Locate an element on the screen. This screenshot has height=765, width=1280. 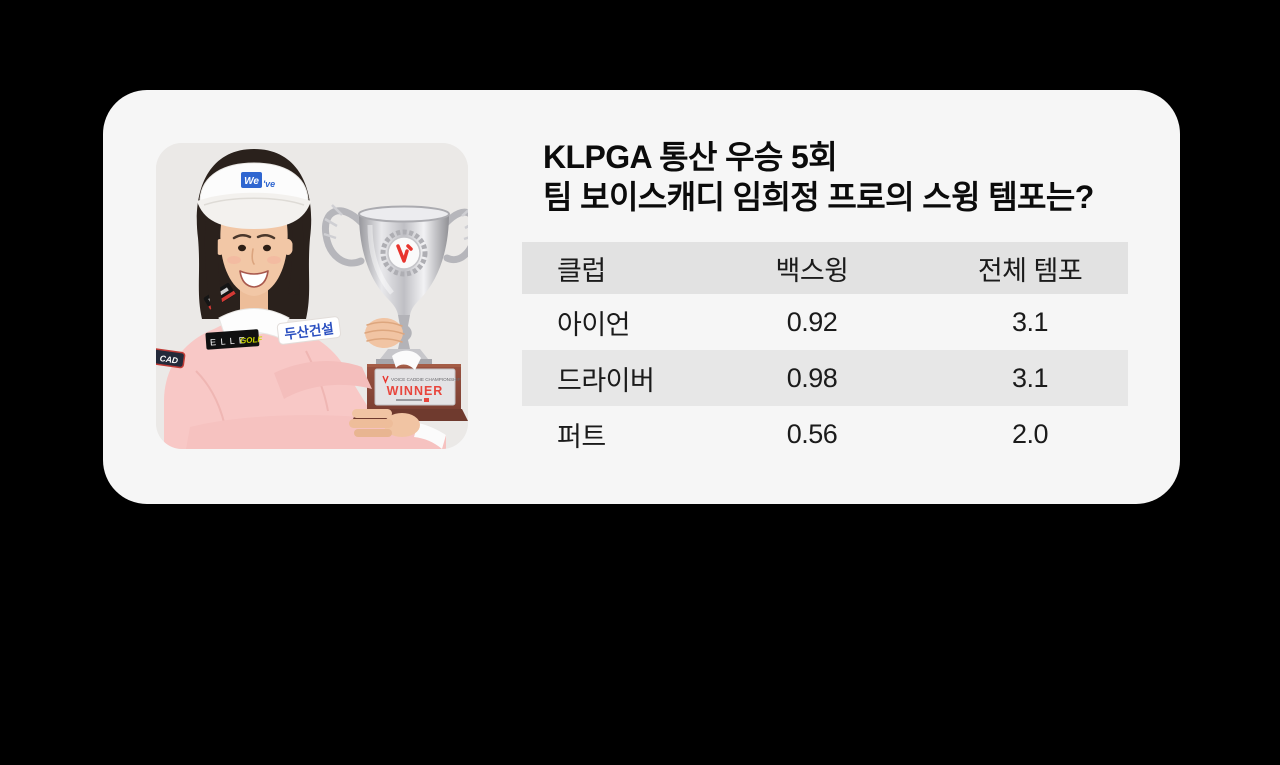
sleeve-patch-text: CAD is located at coordinates (169, 359).